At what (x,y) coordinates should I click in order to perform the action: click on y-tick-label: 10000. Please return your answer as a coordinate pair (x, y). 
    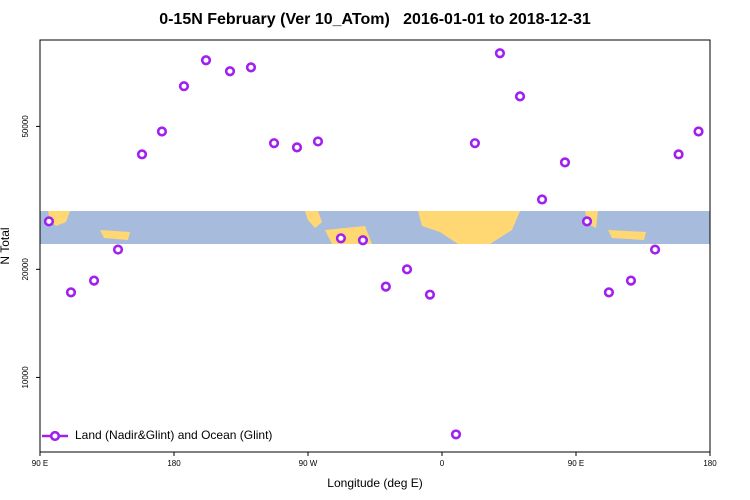
    Looking at the image, I should click on (25, 377).